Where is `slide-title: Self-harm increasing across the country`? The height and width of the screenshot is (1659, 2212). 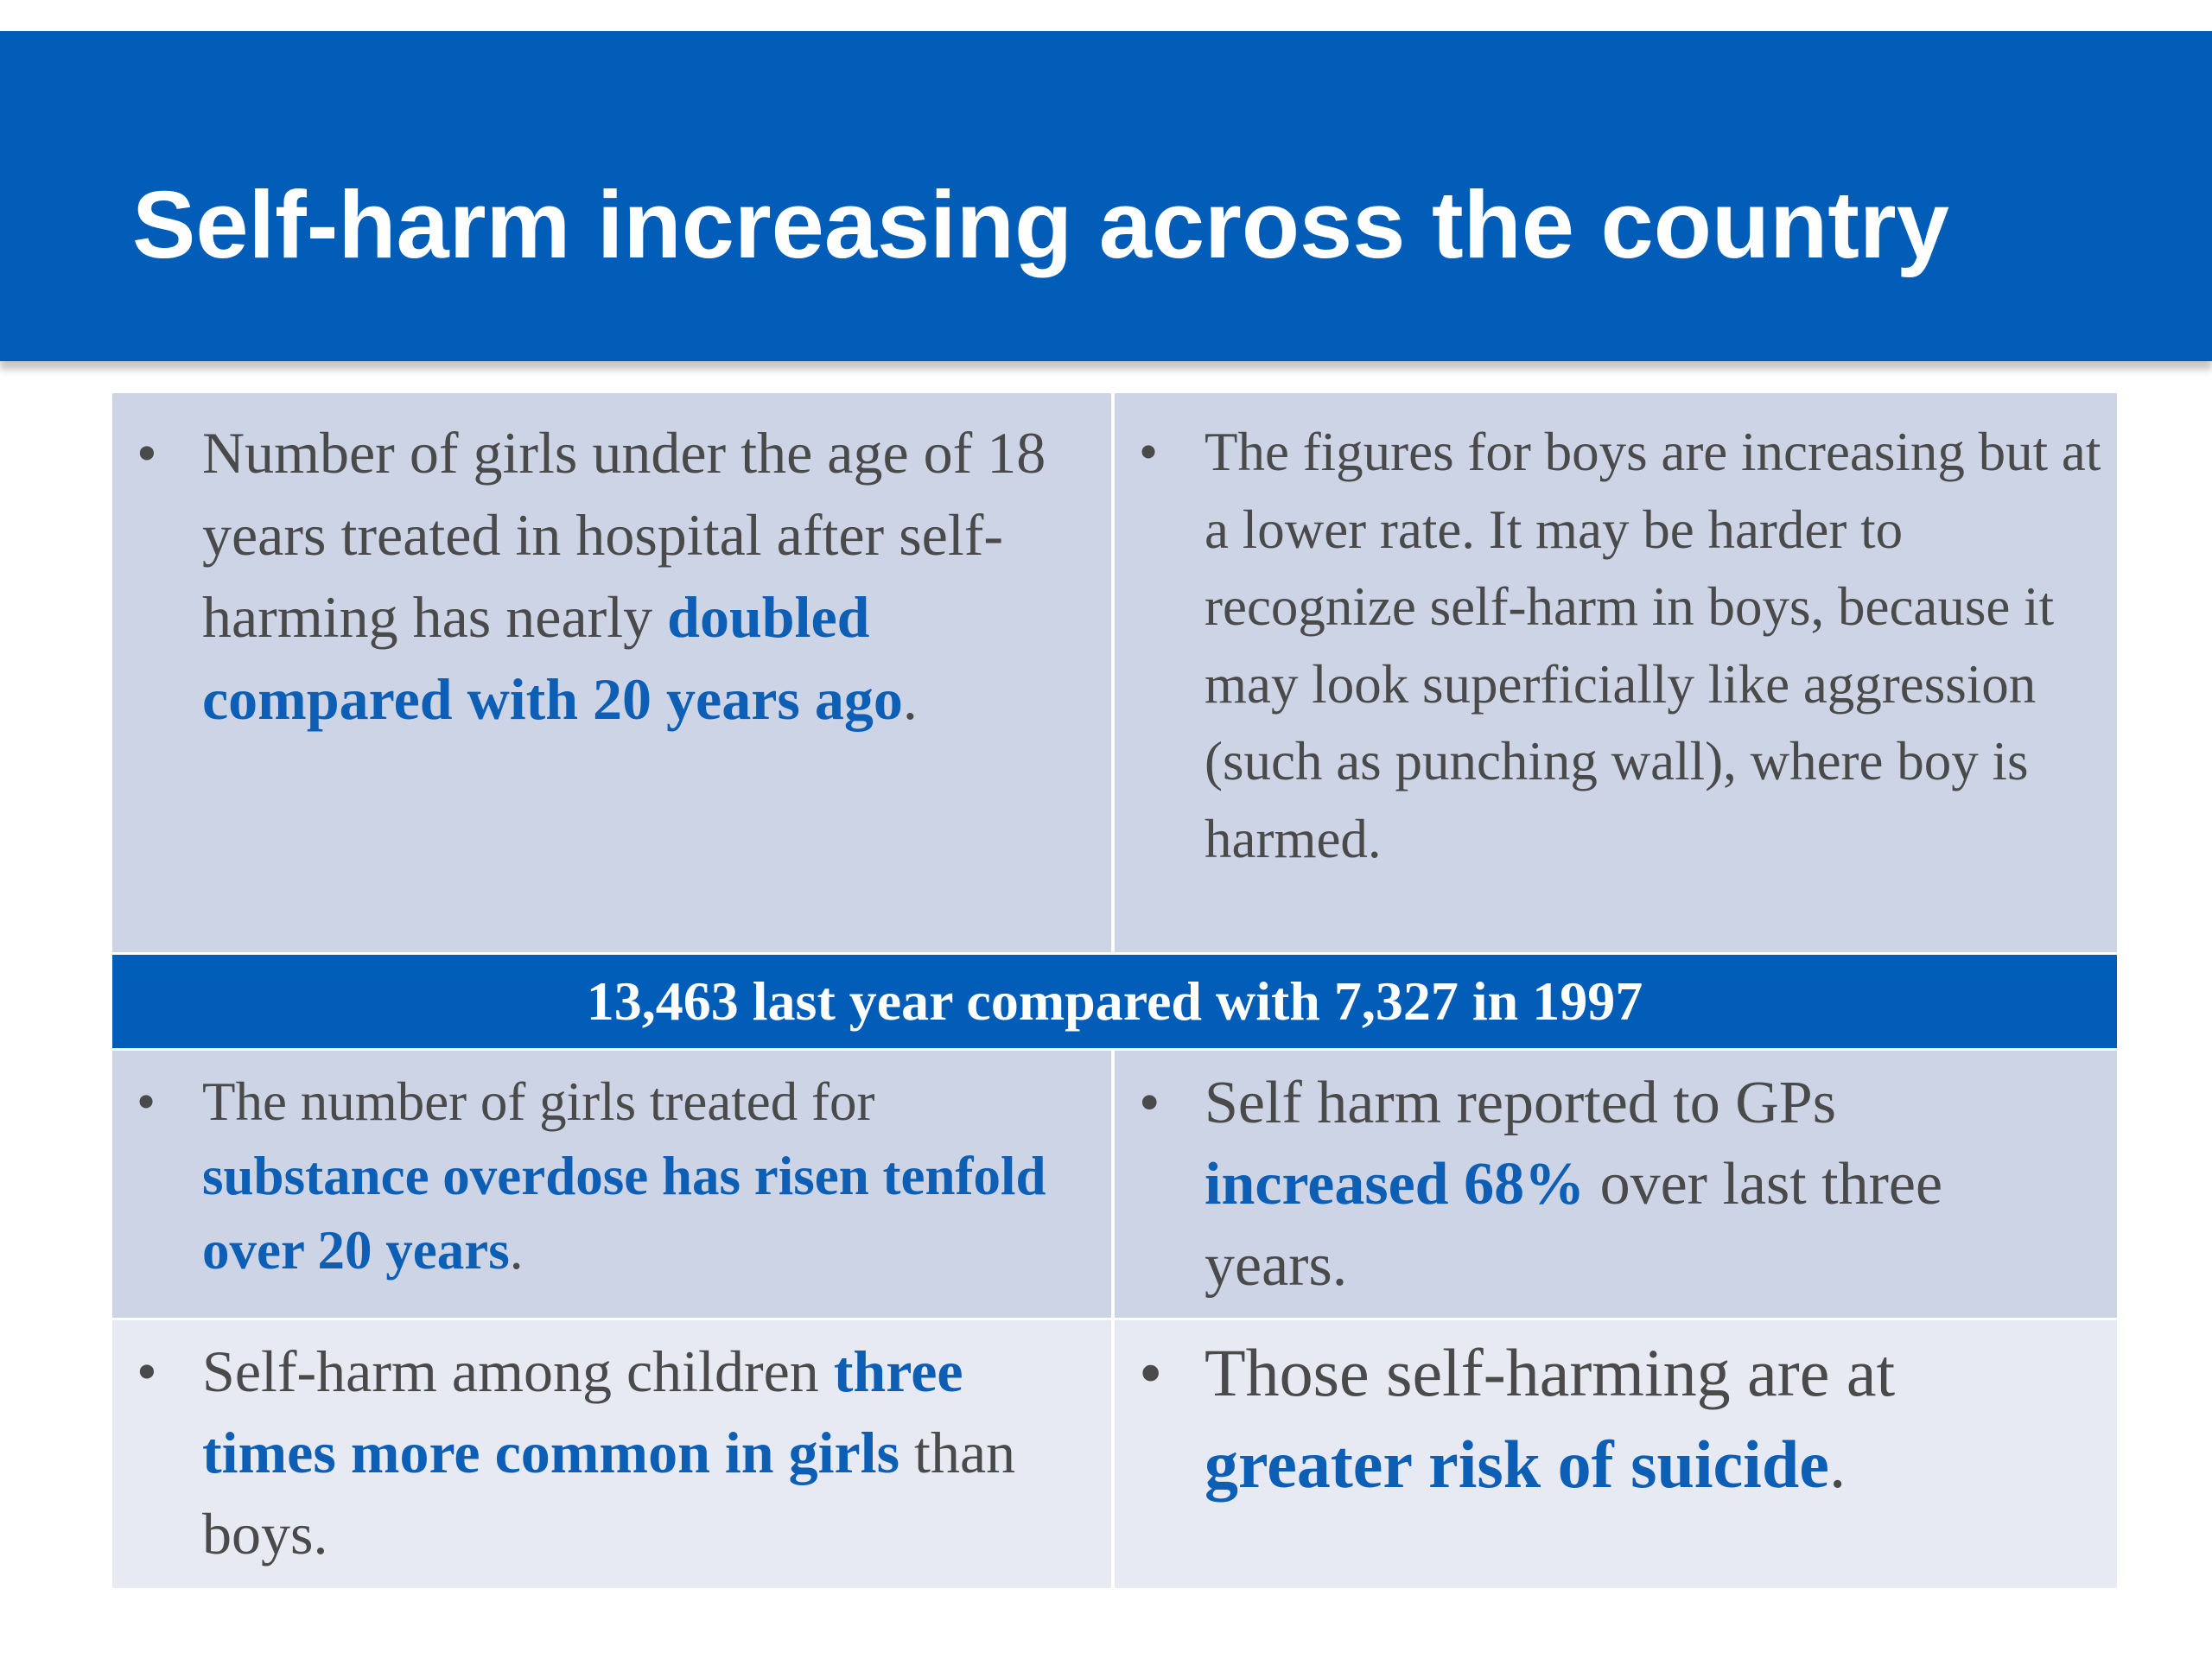 slide-title: Self-harm increasing across the country is located at coordinates (1040, 225).